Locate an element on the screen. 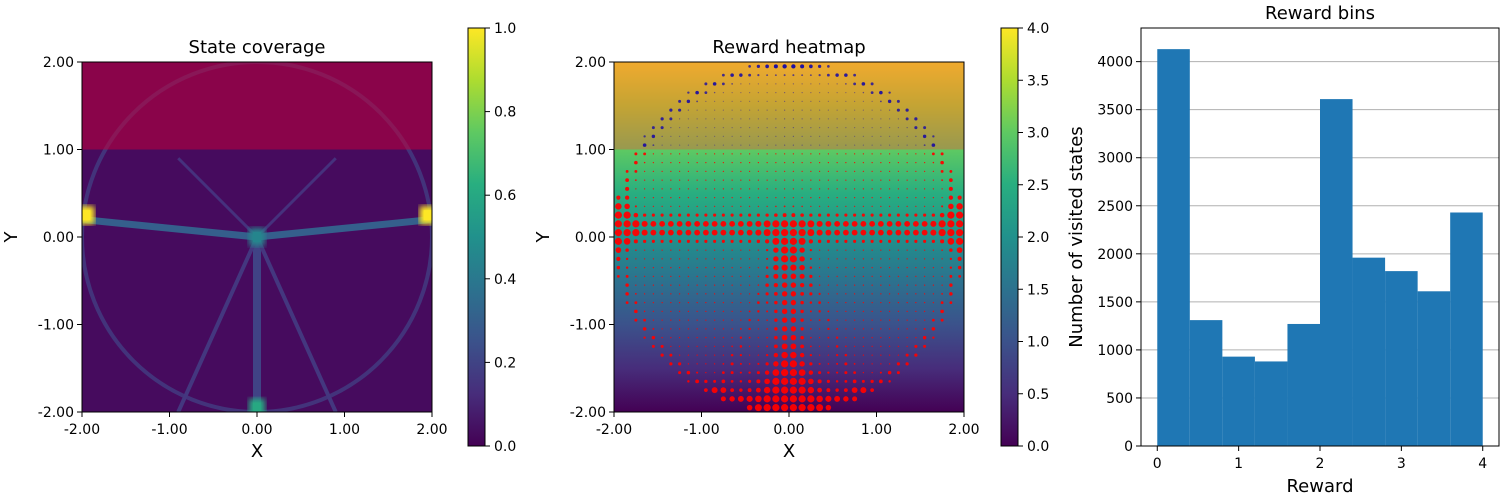 Image resolution: width=1500 pixels, height=504 pixels. reward-bins-ytick-label: 500 is located at coordinates (1119, 399).